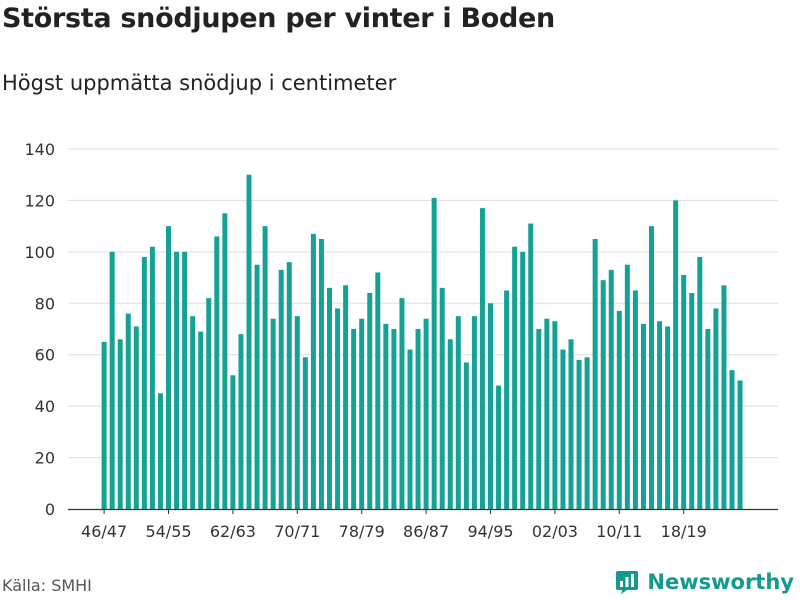 The height and width of the screenshot is (600, 800). I want to click on x-tick-label: 54/55, so click(168, 531).